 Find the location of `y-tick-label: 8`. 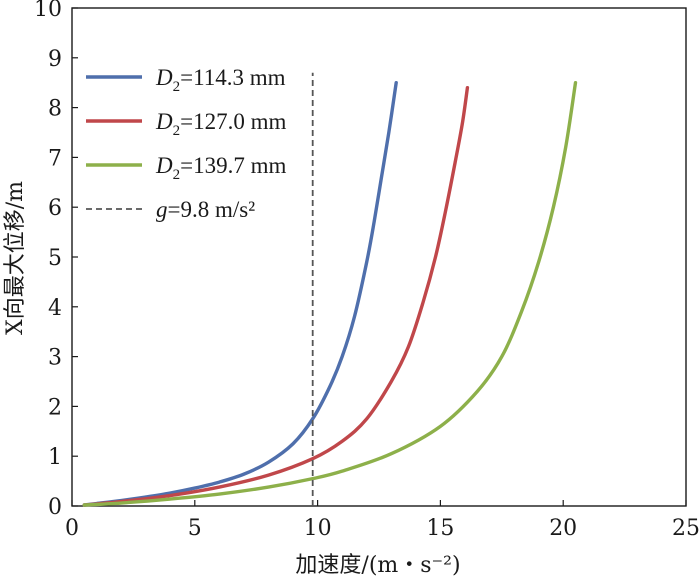

y-tick-label: 8 is located at coordinates (55, 109).